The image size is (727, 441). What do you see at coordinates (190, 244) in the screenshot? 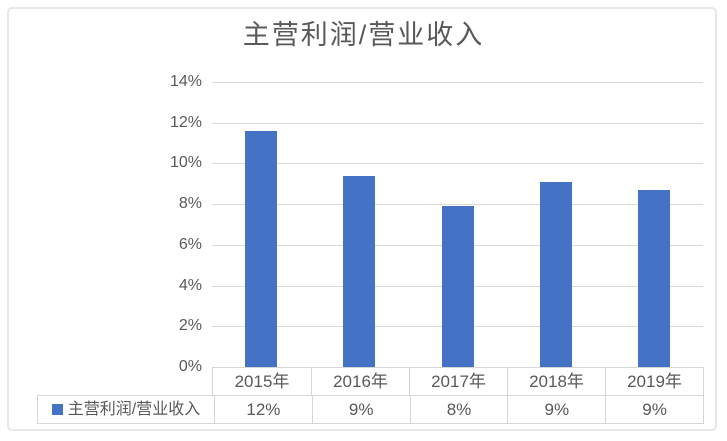
I see `y-axis-tick-label: 6%` at bounding box center [190, 244].